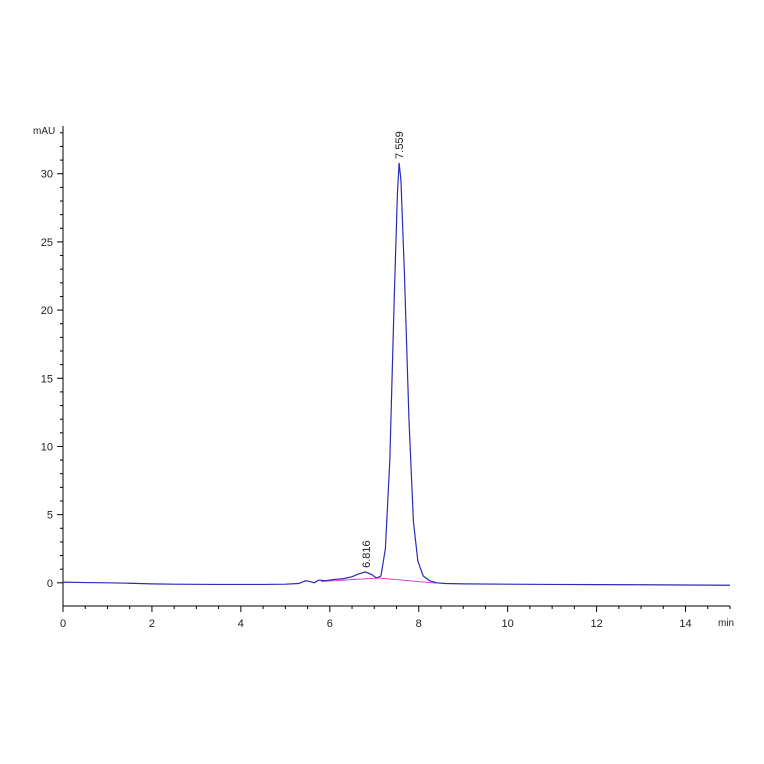 This screenshot has height=764, width=764. I want to click on x-unit-label: min, so click(726, 623).